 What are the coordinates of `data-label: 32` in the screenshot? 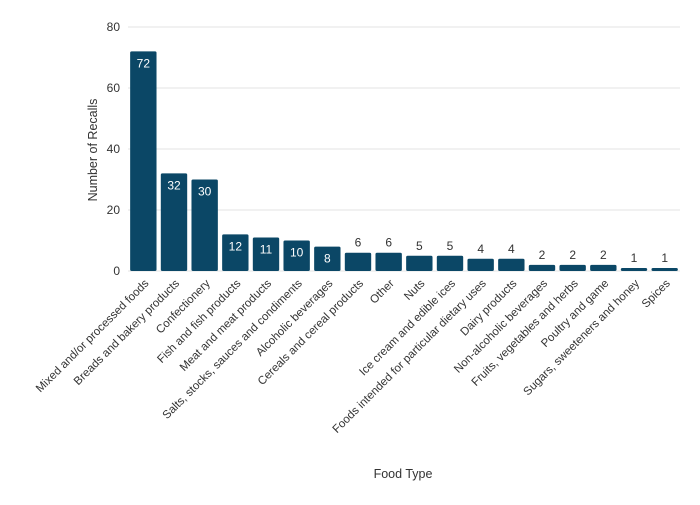 It's located at (174, 185).